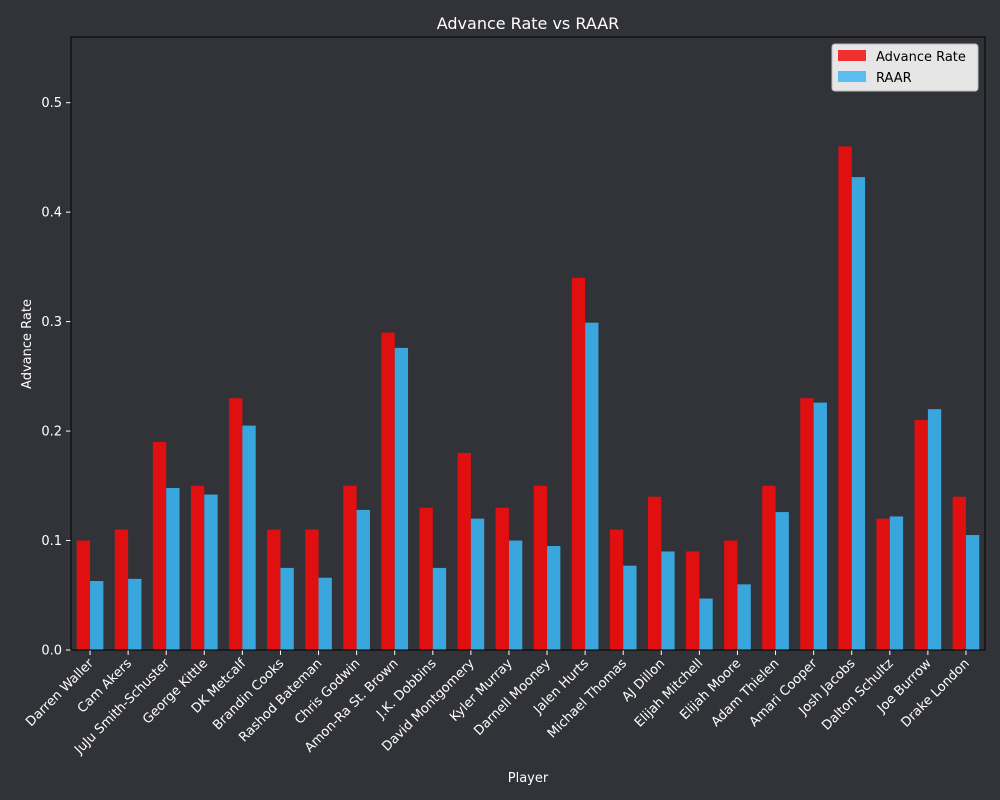  What do you see at coordinates (426, 578) in the screenshot?
I see `bar-advance-rate-j-k-dobbins` at bounding box center [426, 578].